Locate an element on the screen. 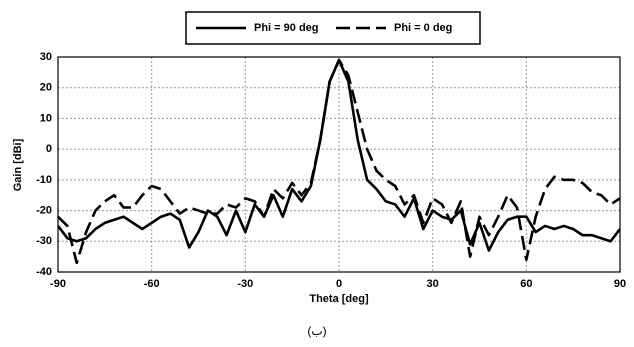  y-tick-label: -40 is located at coordinates (44, 272).